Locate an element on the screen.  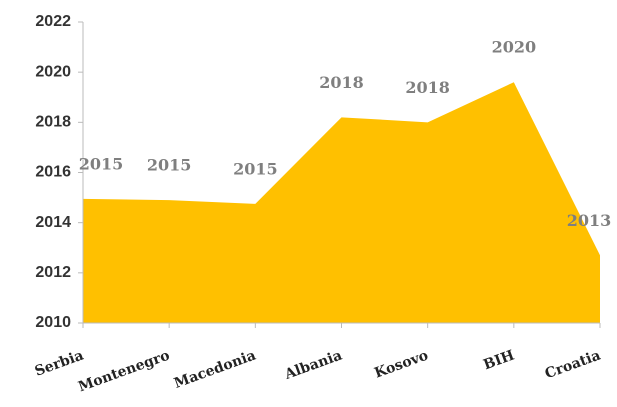
x-tick-label: Macedonia is located at coordinates (215, 369).